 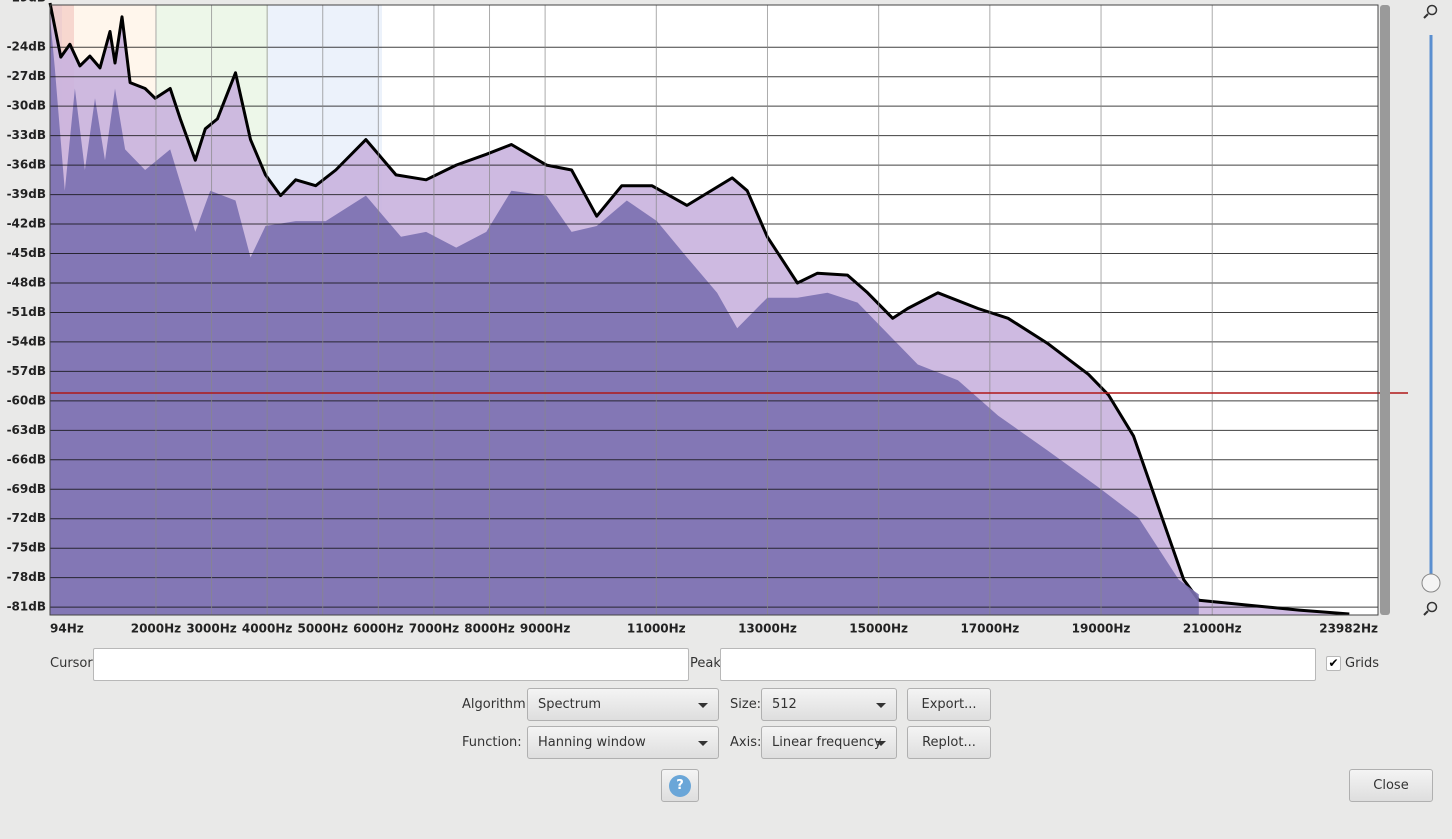 I want to click on y-tick-label: -78dB, so click(x=26, y=577).